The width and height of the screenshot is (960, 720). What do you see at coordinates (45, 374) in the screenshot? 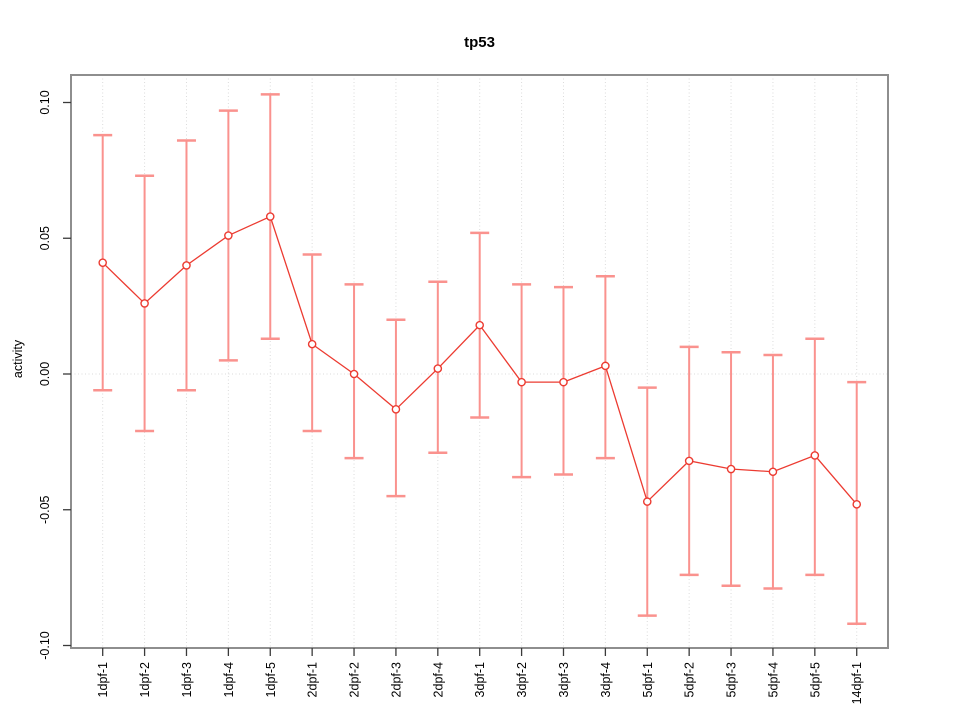
I see `y-axis-tick-label: 0.00` at bounding box center [45, 374].